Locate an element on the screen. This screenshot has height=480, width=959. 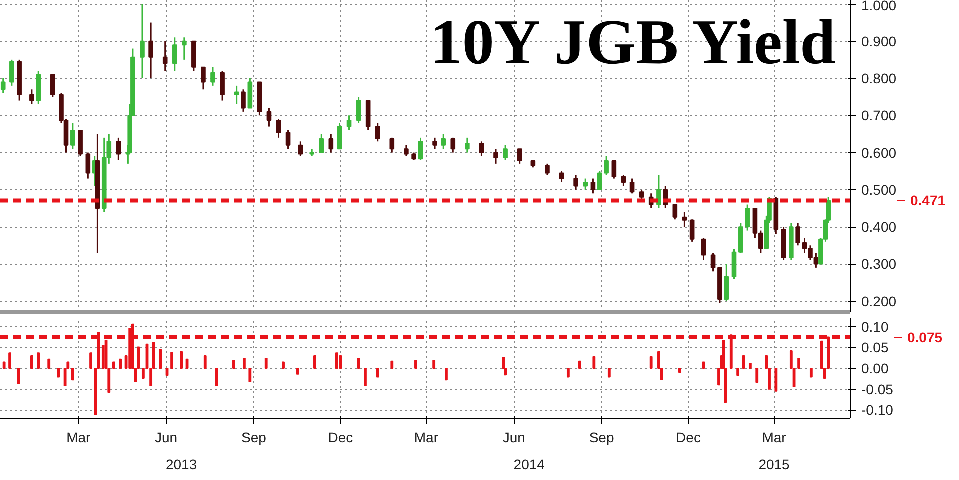
y-tick-label: 0.00 is located at coordinates (875, 368).